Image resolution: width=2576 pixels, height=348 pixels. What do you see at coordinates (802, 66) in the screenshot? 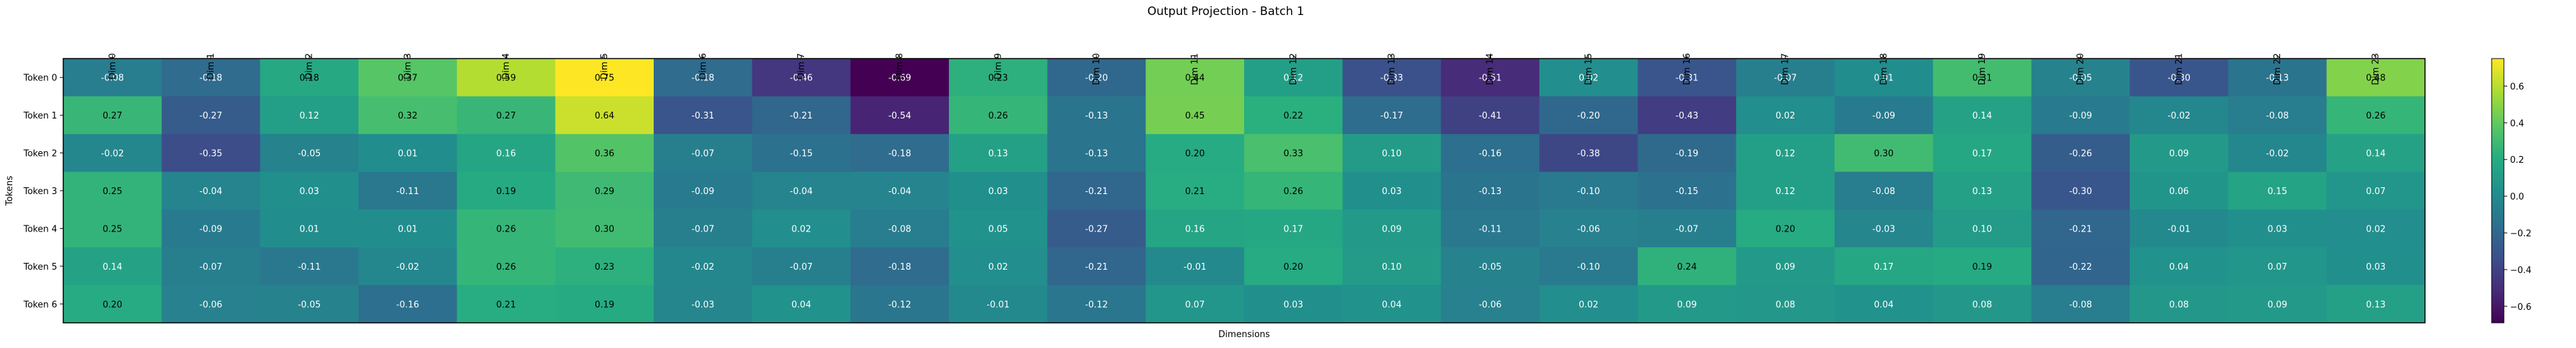
I see `x-tick-label: Dim 7` at bounding box center [802, 66].